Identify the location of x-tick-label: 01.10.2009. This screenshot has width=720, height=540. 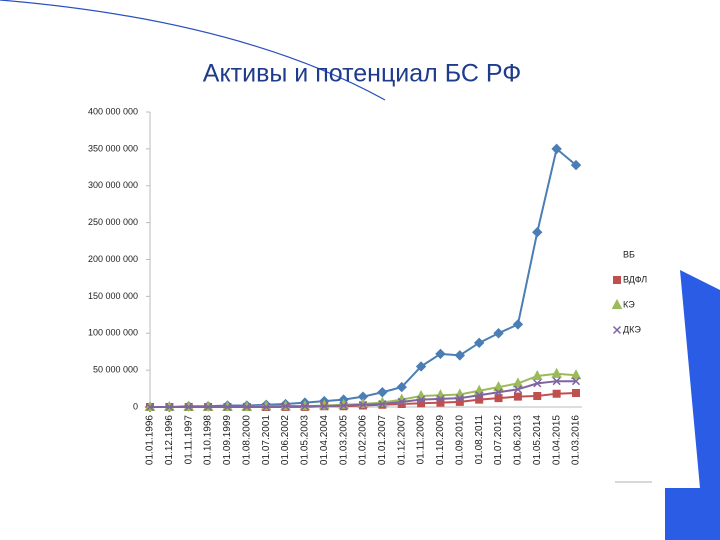
(440, 440).